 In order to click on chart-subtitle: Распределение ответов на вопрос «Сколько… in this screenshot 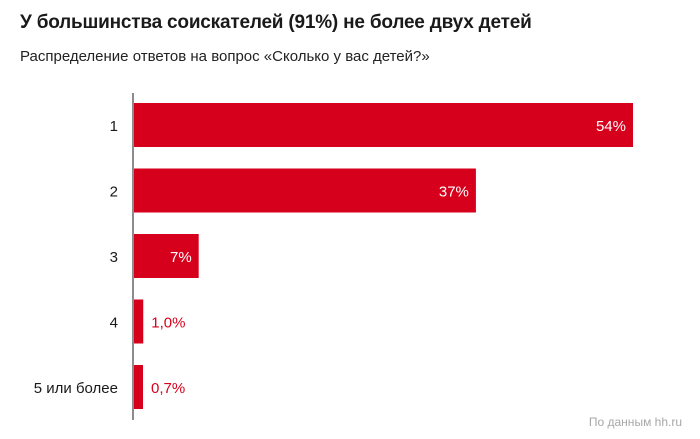, I will do `click(225, 56)`.